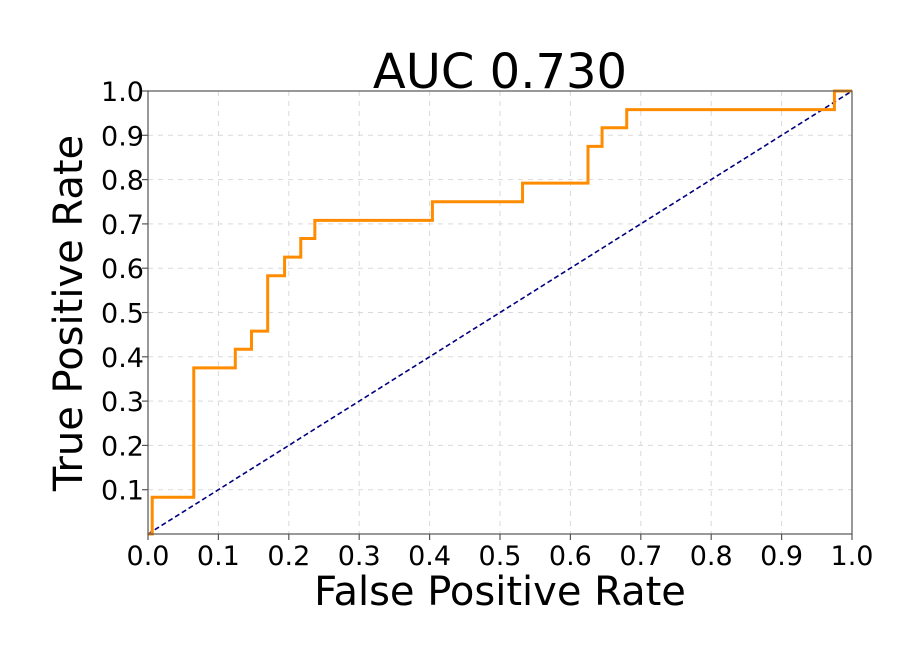  Describe the element at coordinates (122, 446) in the screenshot. I see `y-tick-label: 0.2` at that location.